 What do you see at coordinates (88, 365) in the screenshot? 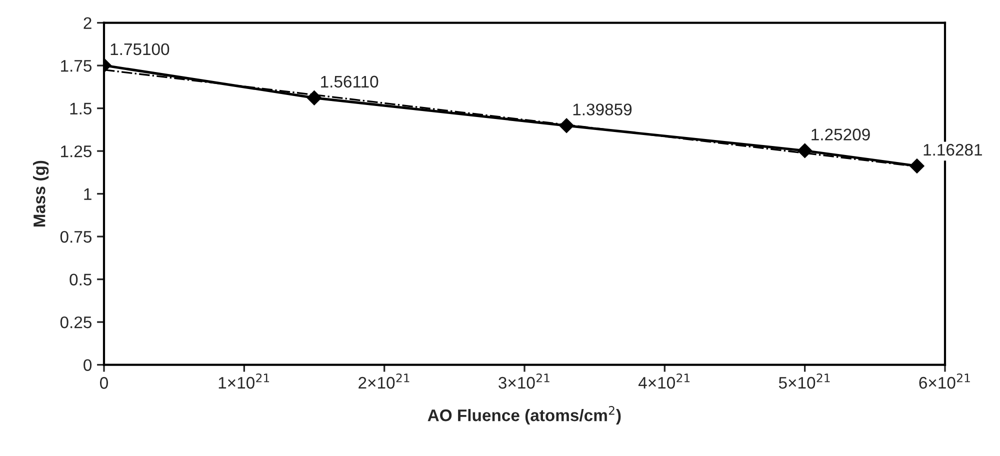
I see `y-tick-label: 0` at bounding box center [88, 365].